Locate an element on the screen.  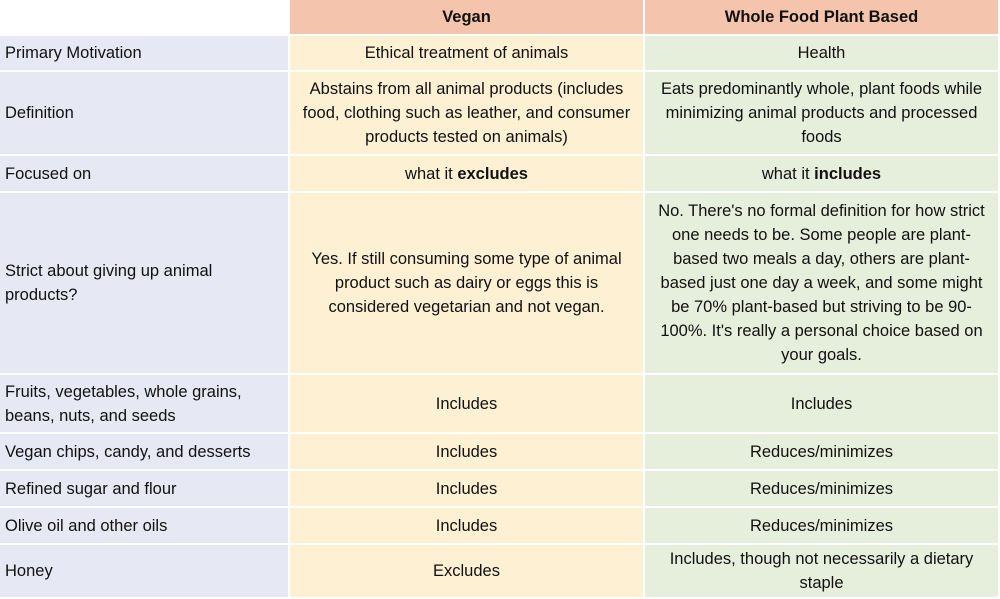
row-label-text: Definition is located at coordinates (39, 113).